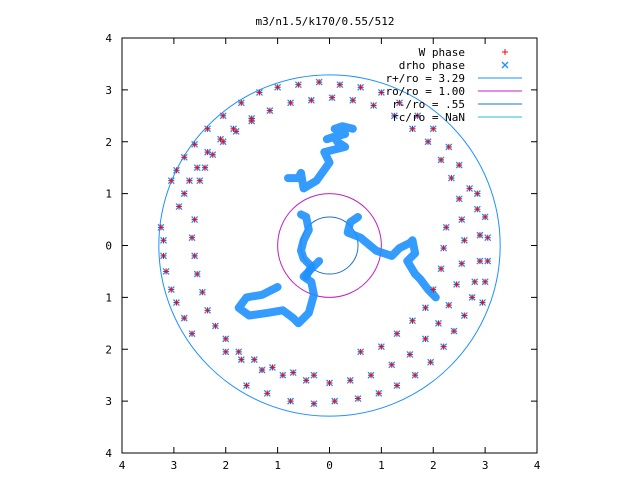 Image resolution: width=640 pixels, height=480 pixels. I want to click on legend-label: ro/ro = 1.00, so click(425, 91).